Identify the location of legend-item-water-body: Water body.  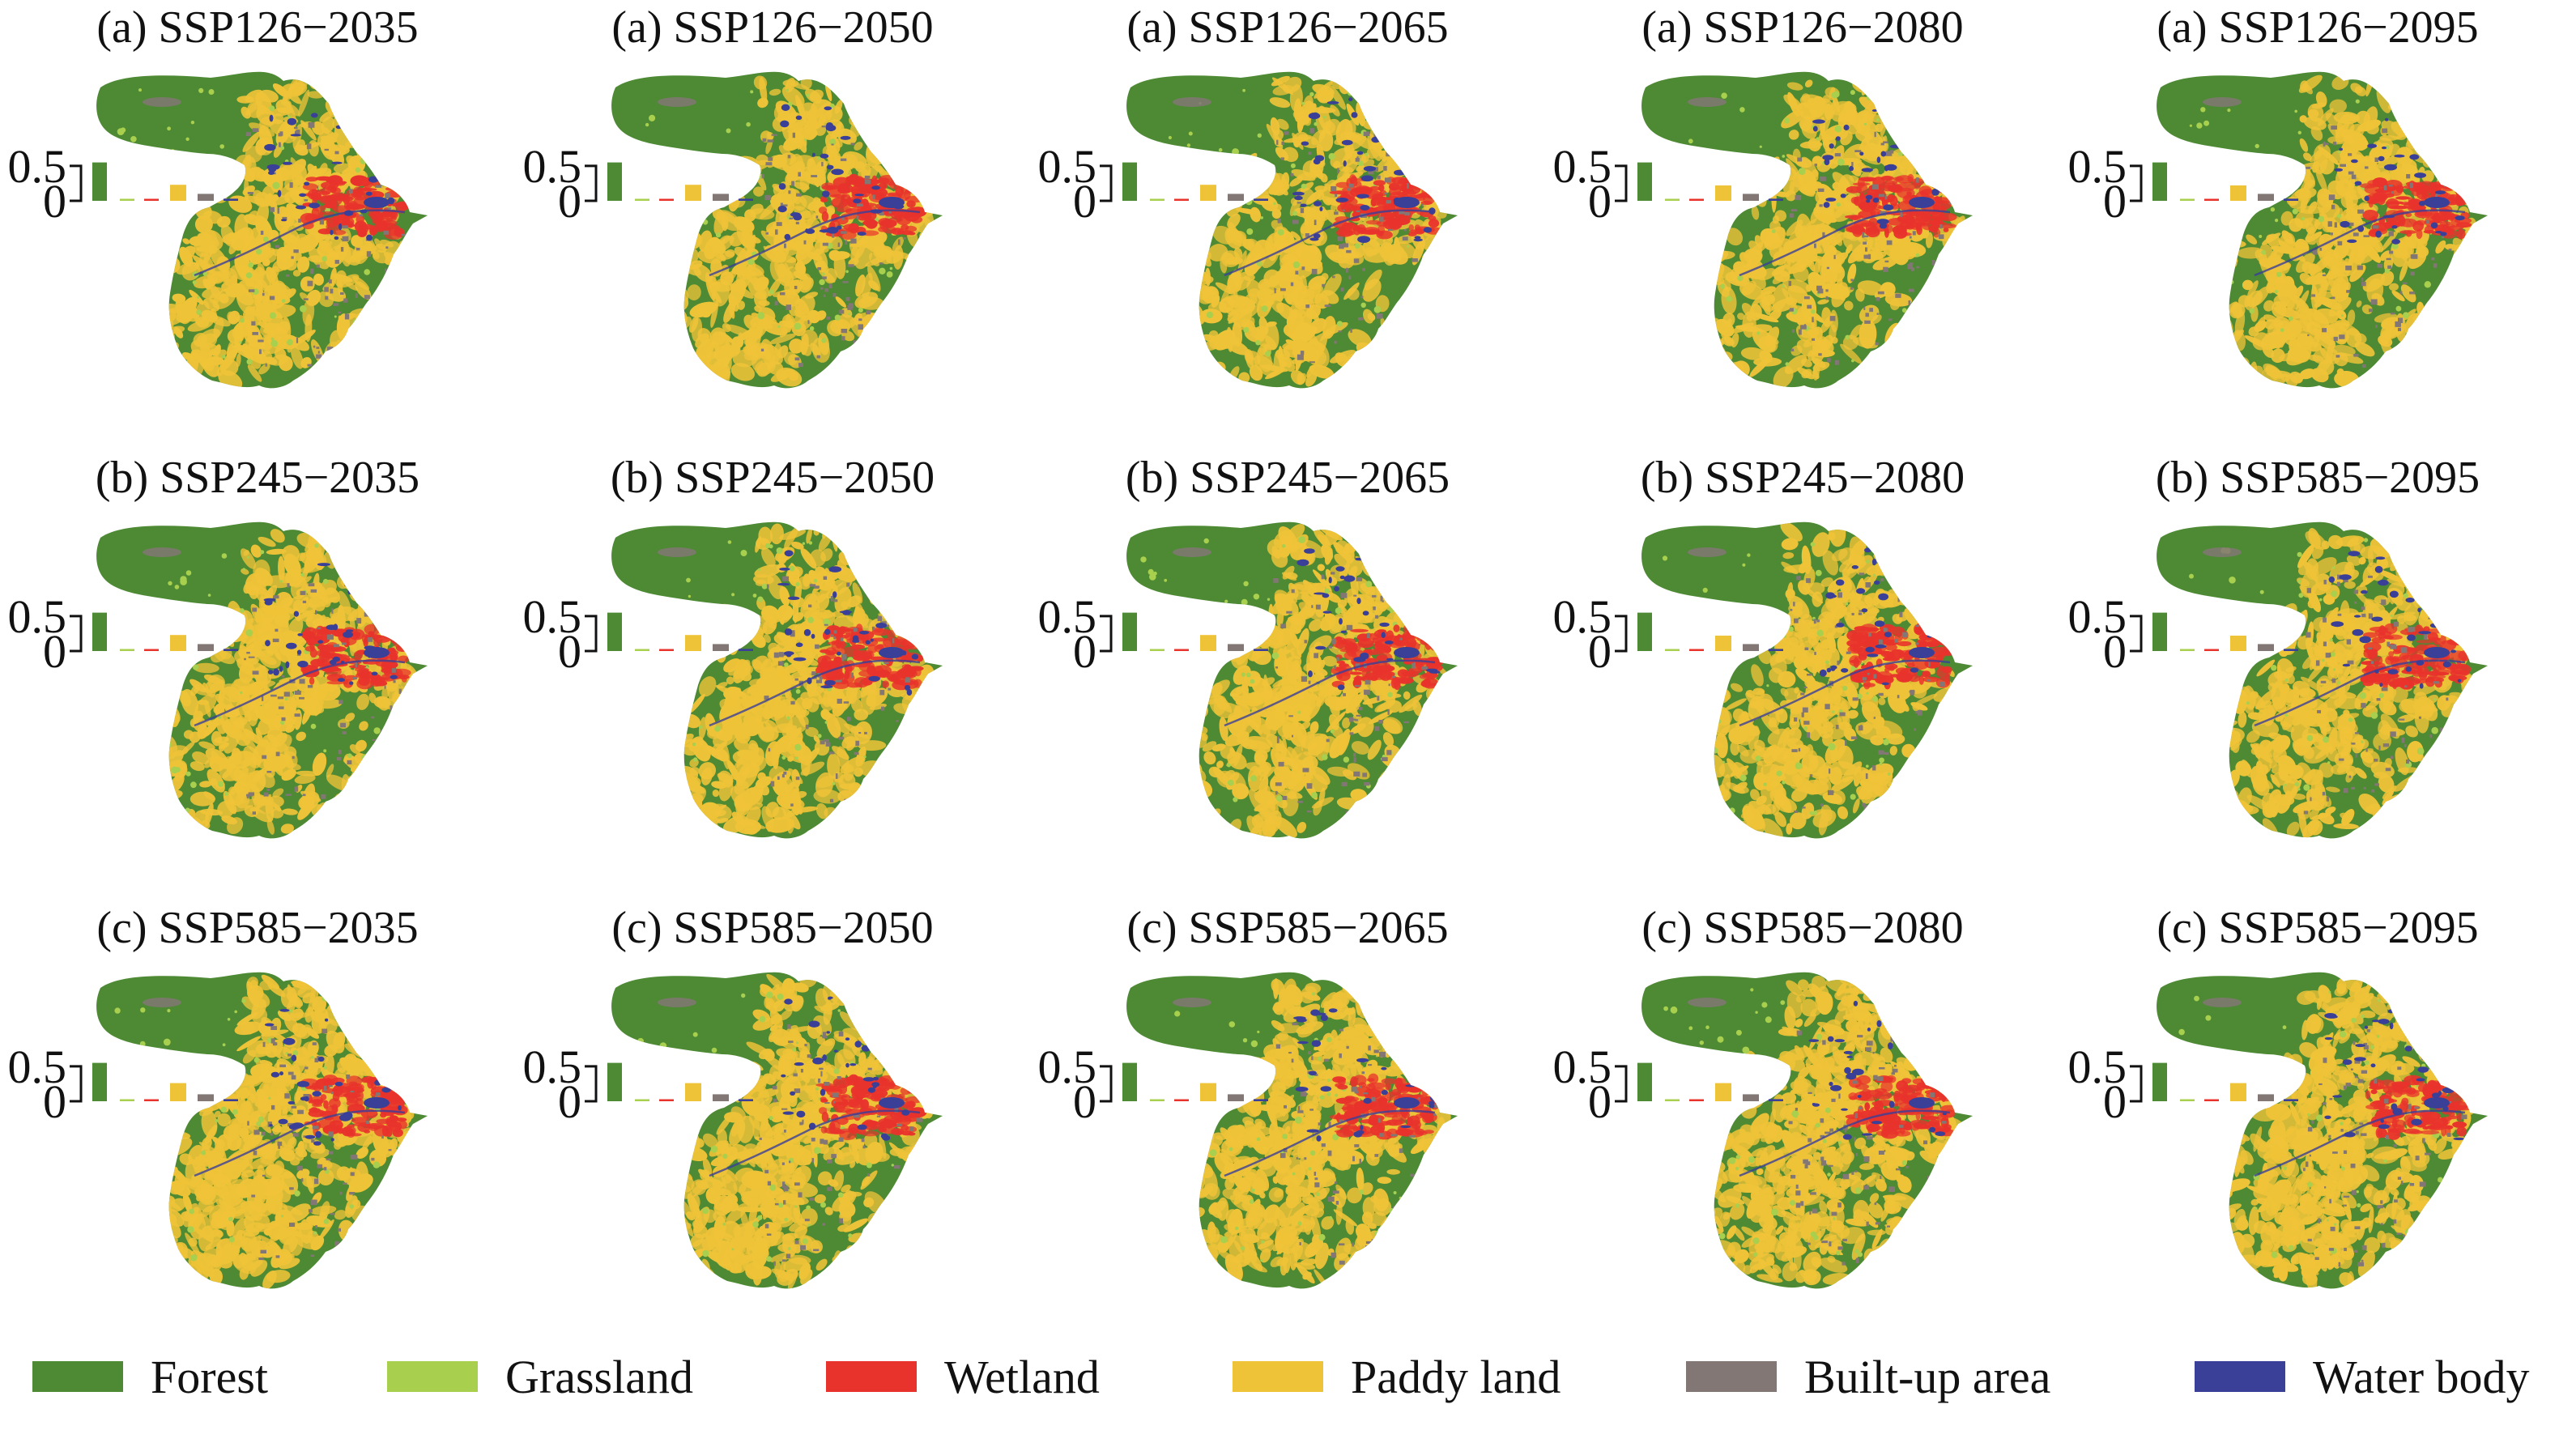
(2362, 1376).